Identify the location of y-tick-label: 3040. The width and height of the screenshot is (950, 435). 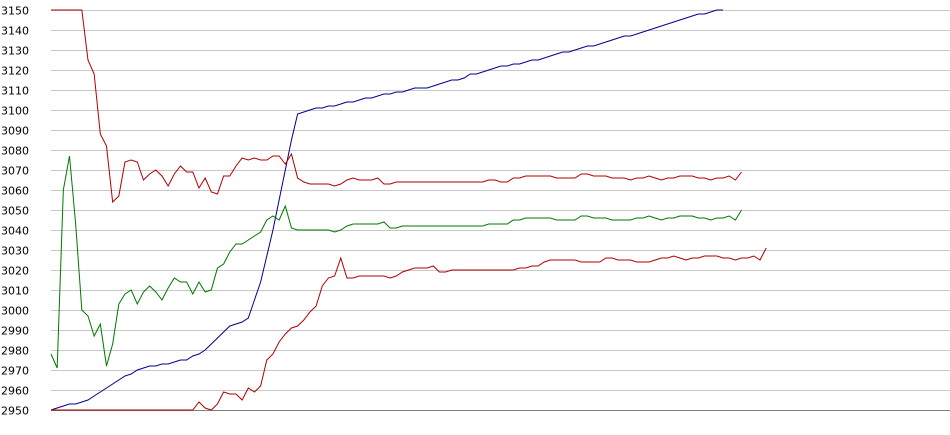
(15, 231).